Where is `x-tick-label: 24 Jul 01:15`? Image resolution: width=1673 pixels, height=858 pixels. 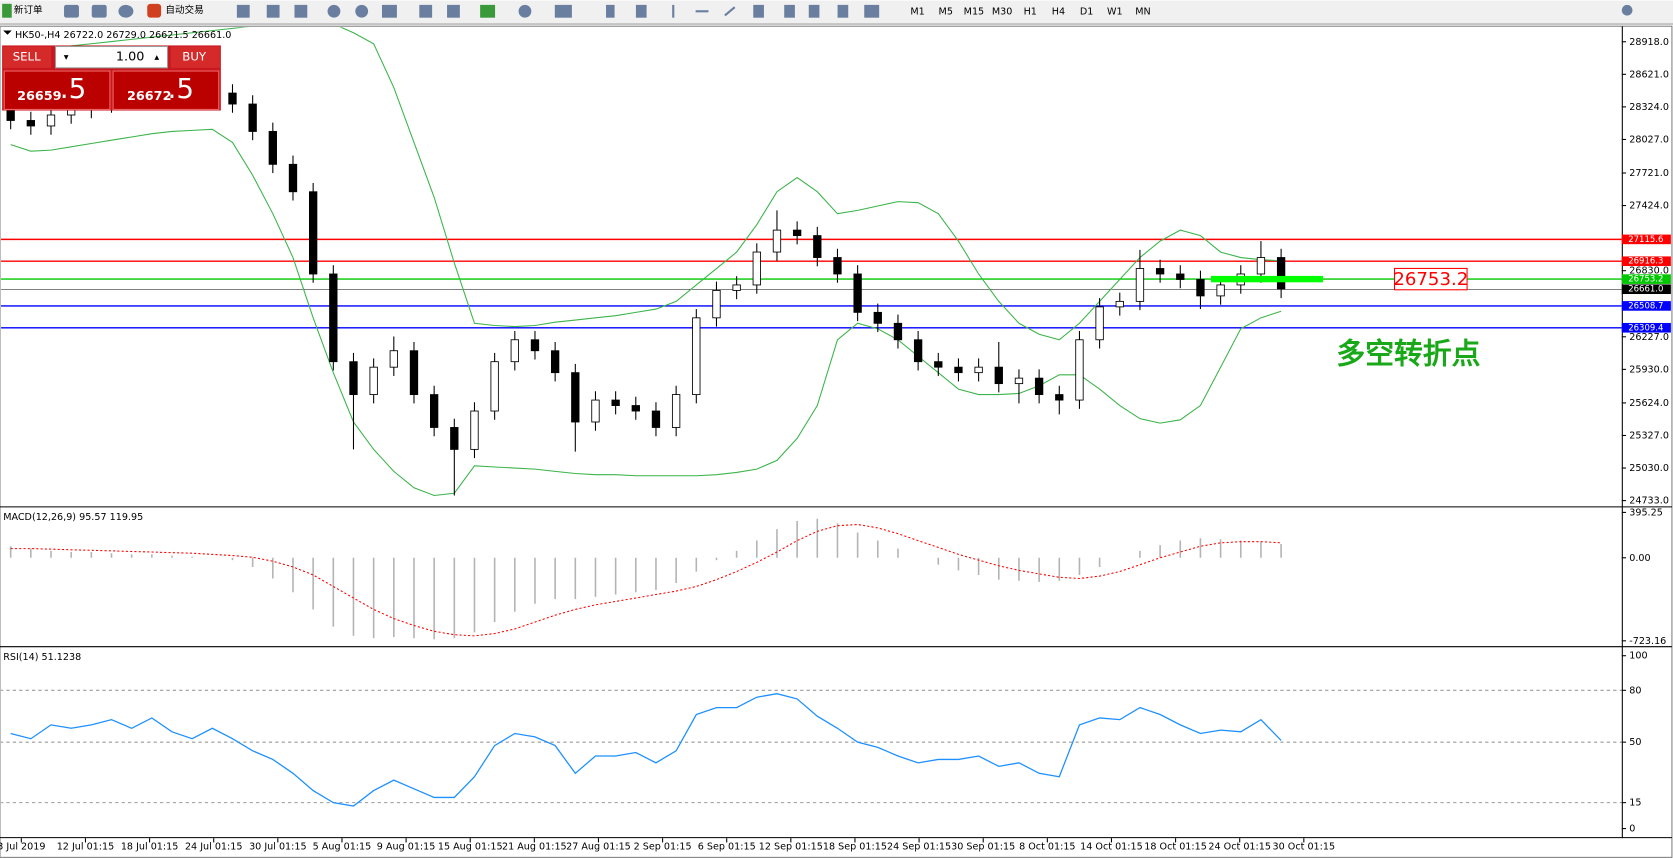 x-tick-label: 24 Jul 01:15 is located at coordinates (214, 847).